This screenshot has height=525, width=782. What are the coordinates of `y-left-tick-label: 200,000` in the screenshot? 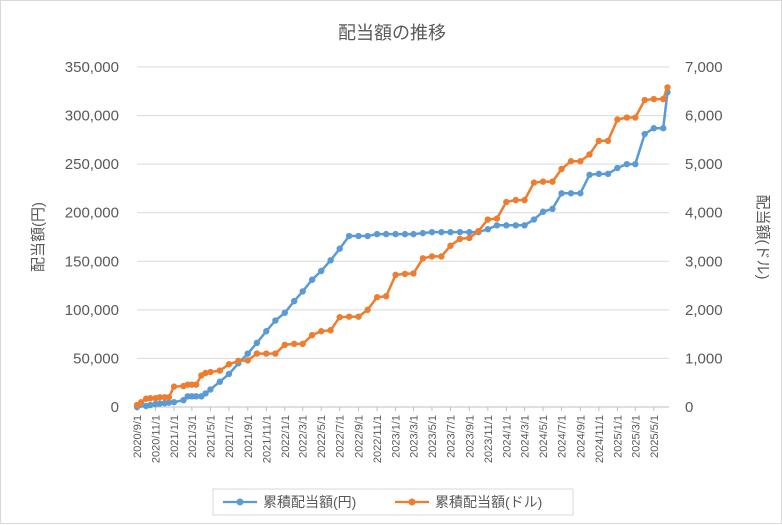 It's located at (92, 213).